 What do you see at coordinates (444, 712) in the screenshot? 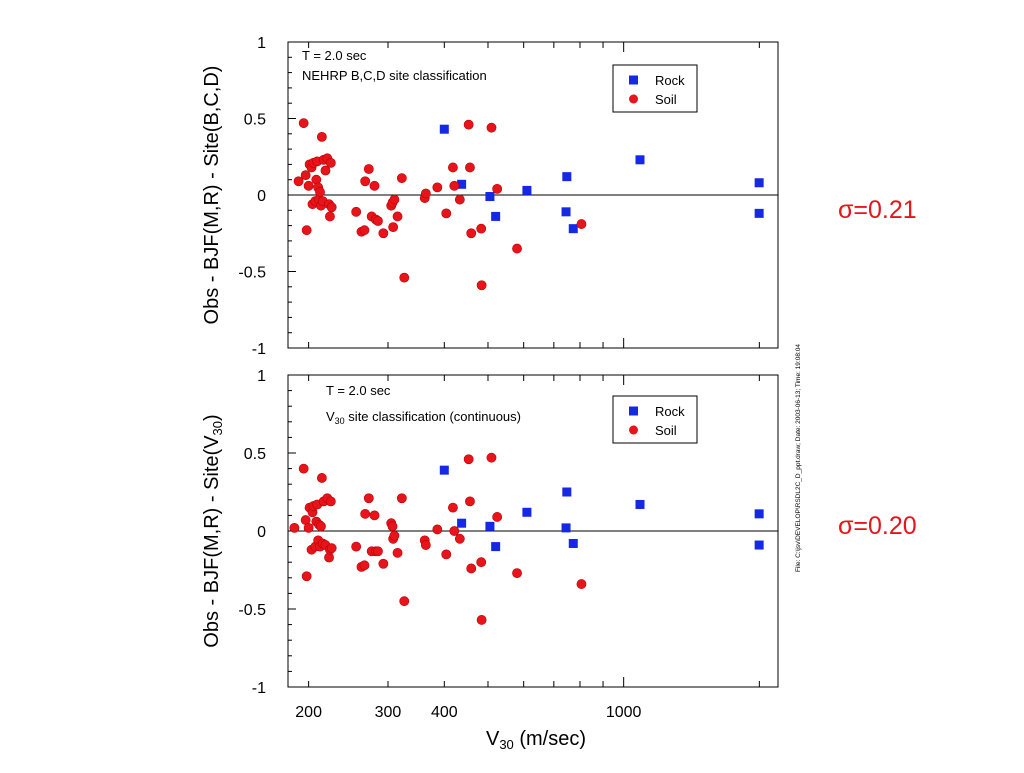
I see `x-tick-label: 400` at bounding box center [444, 712].